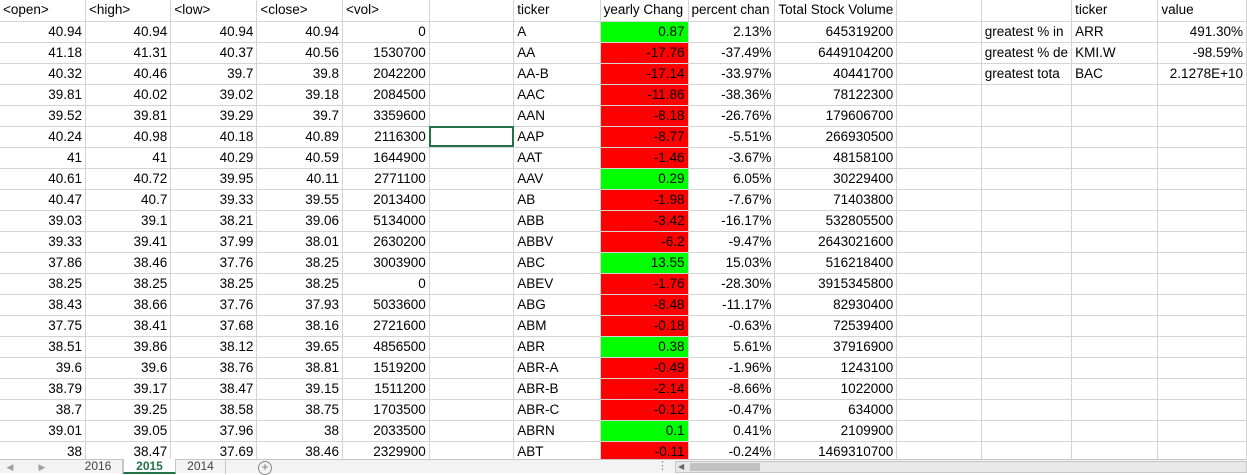 Image resolution: width=1247 pixels, height=475 pixels. I want to click on cell-low: 38.12, so click(214, 347).